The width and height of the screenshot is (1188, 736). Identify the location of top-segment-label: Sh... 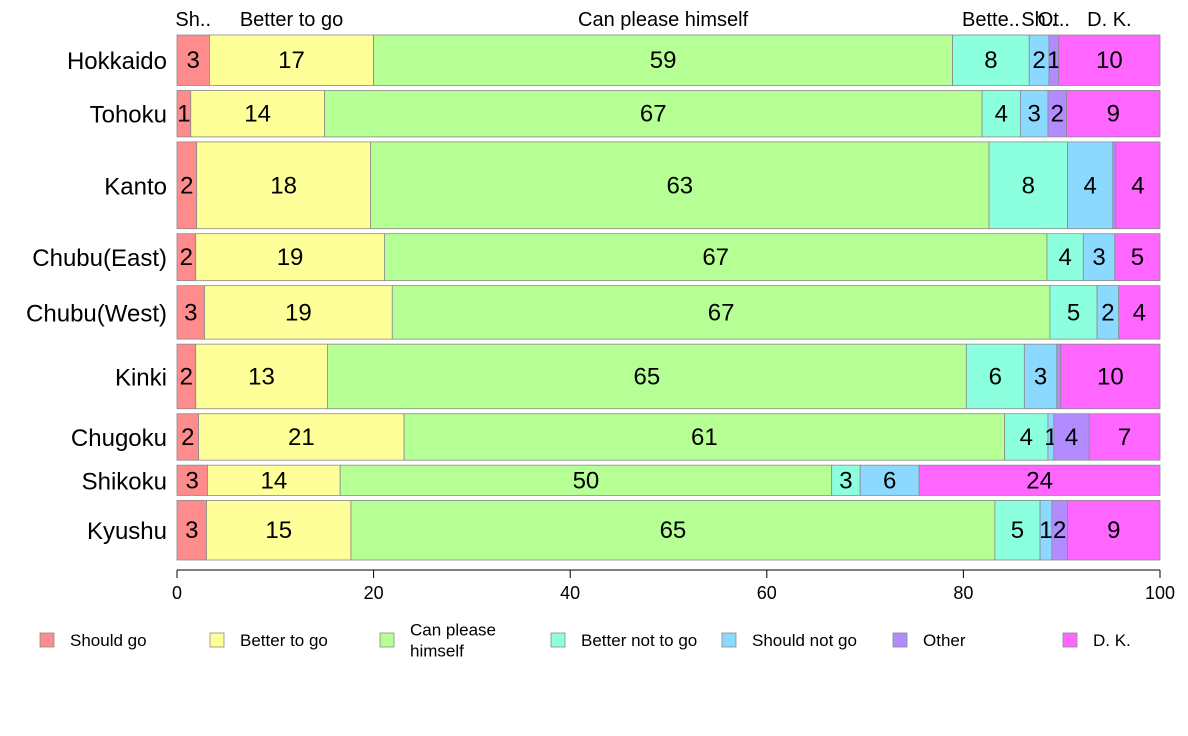
(1039, 20).